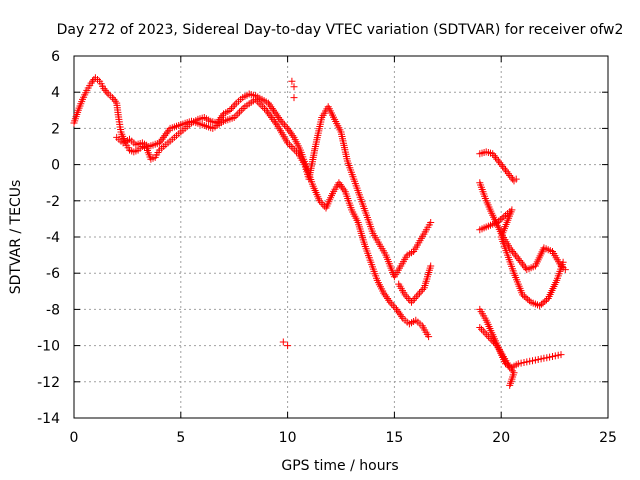  What do you see at coordinates (48, 419) in the screenshot?
I see `y-tick-label: -14` at bounding box center [48, 419].